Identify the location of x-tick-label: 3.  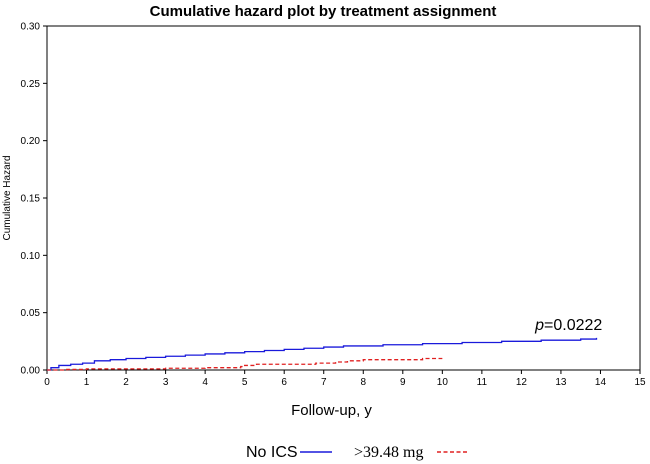
(166, 382).